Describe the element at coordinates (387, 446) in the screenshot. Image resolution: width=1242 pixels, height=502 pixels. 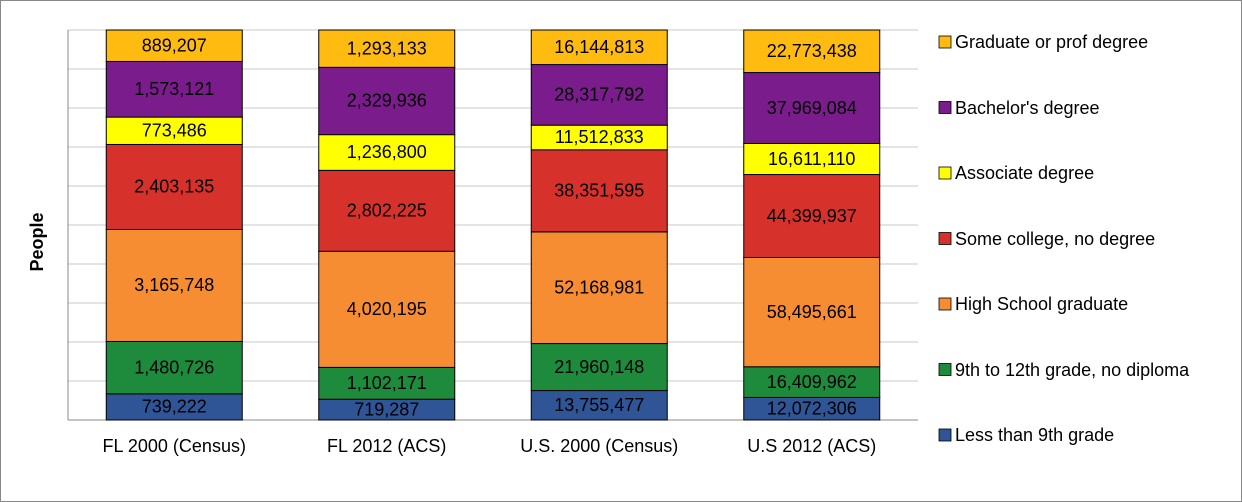
I see `x-tick-label: FL 2012 (ACS)` at that location.